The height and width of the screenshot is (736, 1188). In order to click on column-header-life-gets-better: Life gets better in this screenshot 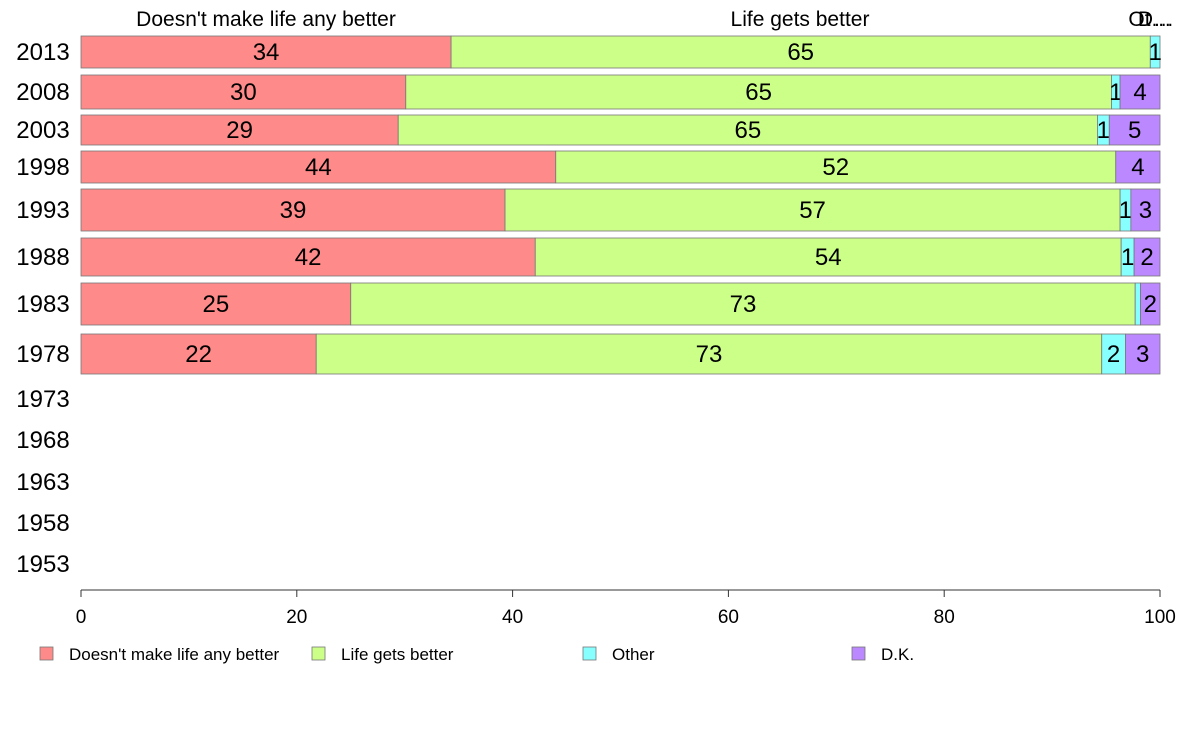, I will do `click(800, 19)`.